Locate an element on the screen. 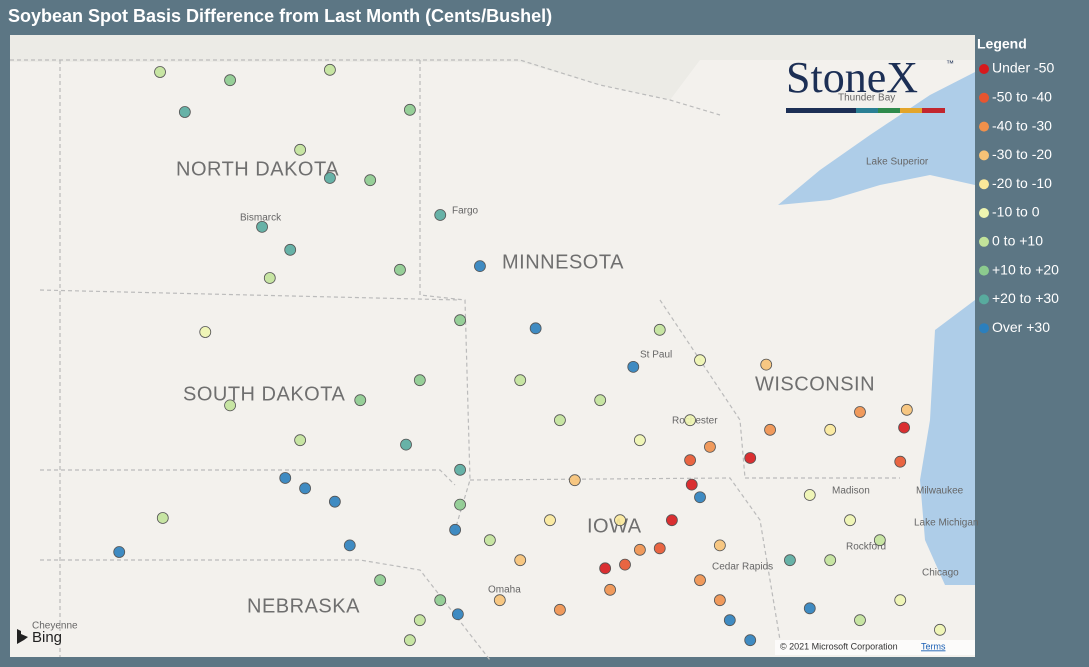 The height and width of the screenshot is (667, 1089). state-label: NEBRASKA is located at coordinates (303, 606).